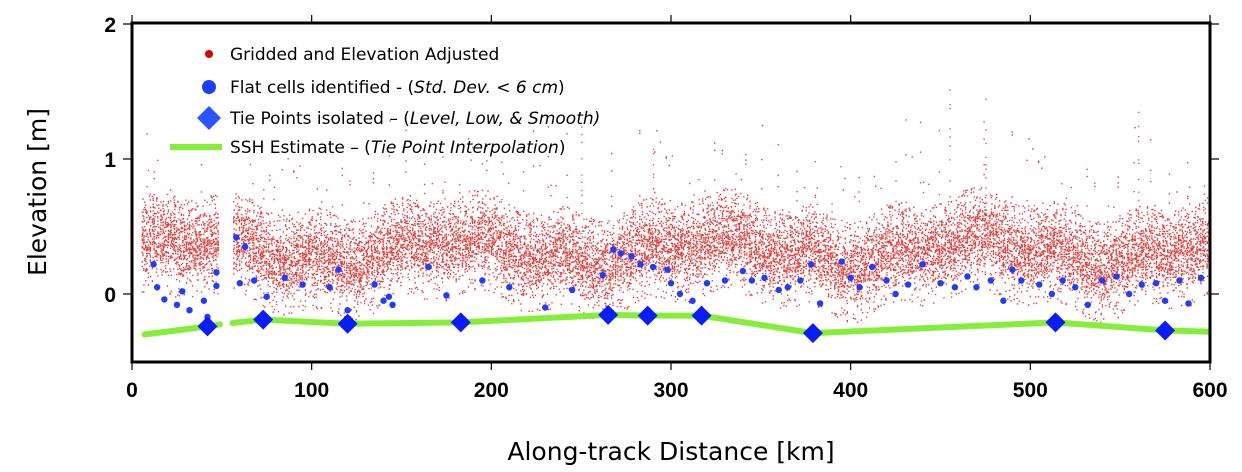 This screenshot has height=472, width=1242. What do you see at coordinates (311, 390) in the screenshot?
I see `x-tick-label: 100` at bounding box center [311, 390].